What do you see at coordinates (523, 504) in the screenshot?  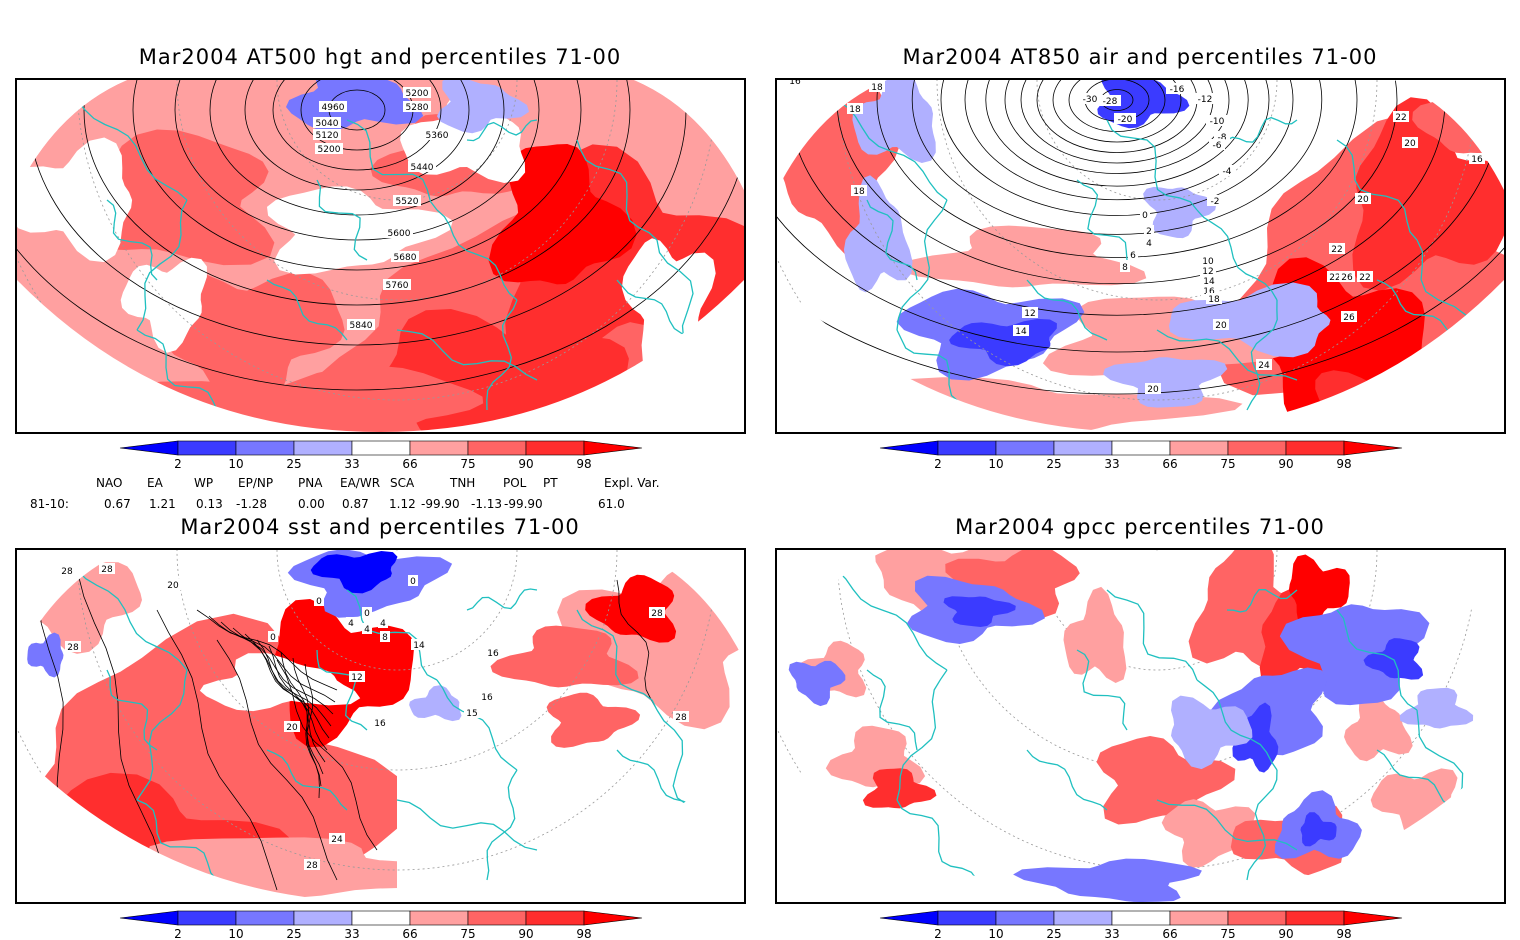 I see `idx-value-pt: -99.90` at bounding box center [523, 504].